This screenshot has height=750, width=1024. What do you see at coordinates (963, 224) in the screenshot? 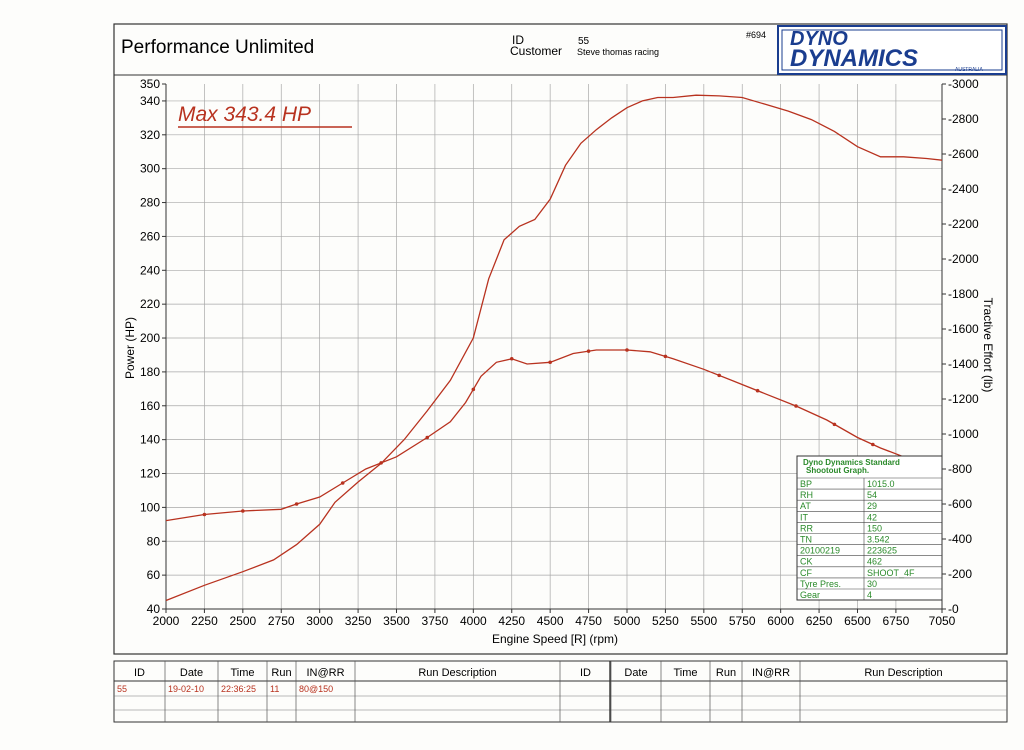
I see `y2-tick-label: -2200` at bounding box center [963, 224].